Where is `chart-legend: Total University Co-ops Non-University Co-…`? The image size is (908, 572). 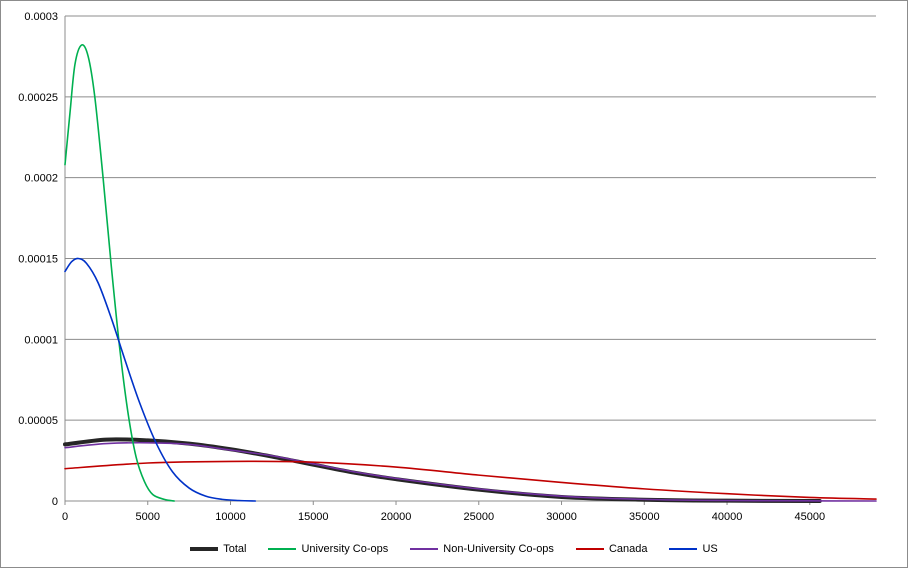
chart-legend: Total University Co-ops Non-University Co-… is located at coordinates (454, 549).